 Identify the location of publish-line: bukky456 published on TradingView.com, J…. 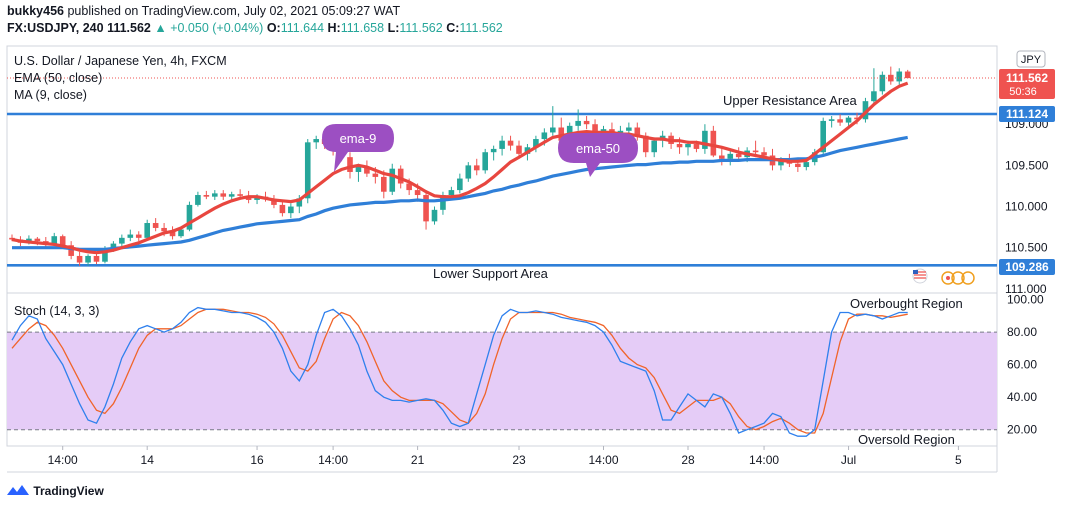
(203, 11).